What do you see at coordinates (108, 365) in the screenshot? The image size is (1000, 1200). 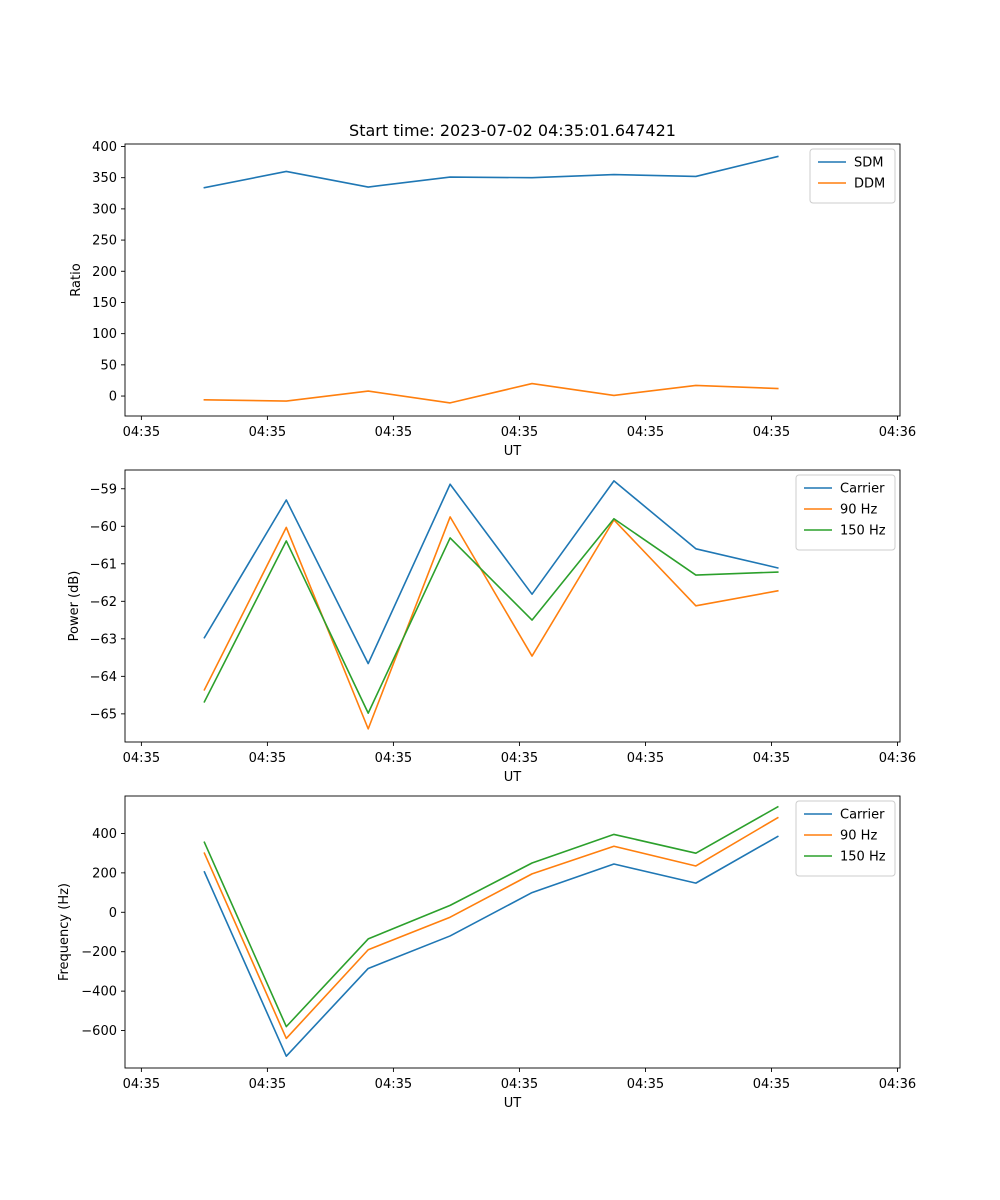 I see `y-tick-label: 50` at bounding box center [108, 365].